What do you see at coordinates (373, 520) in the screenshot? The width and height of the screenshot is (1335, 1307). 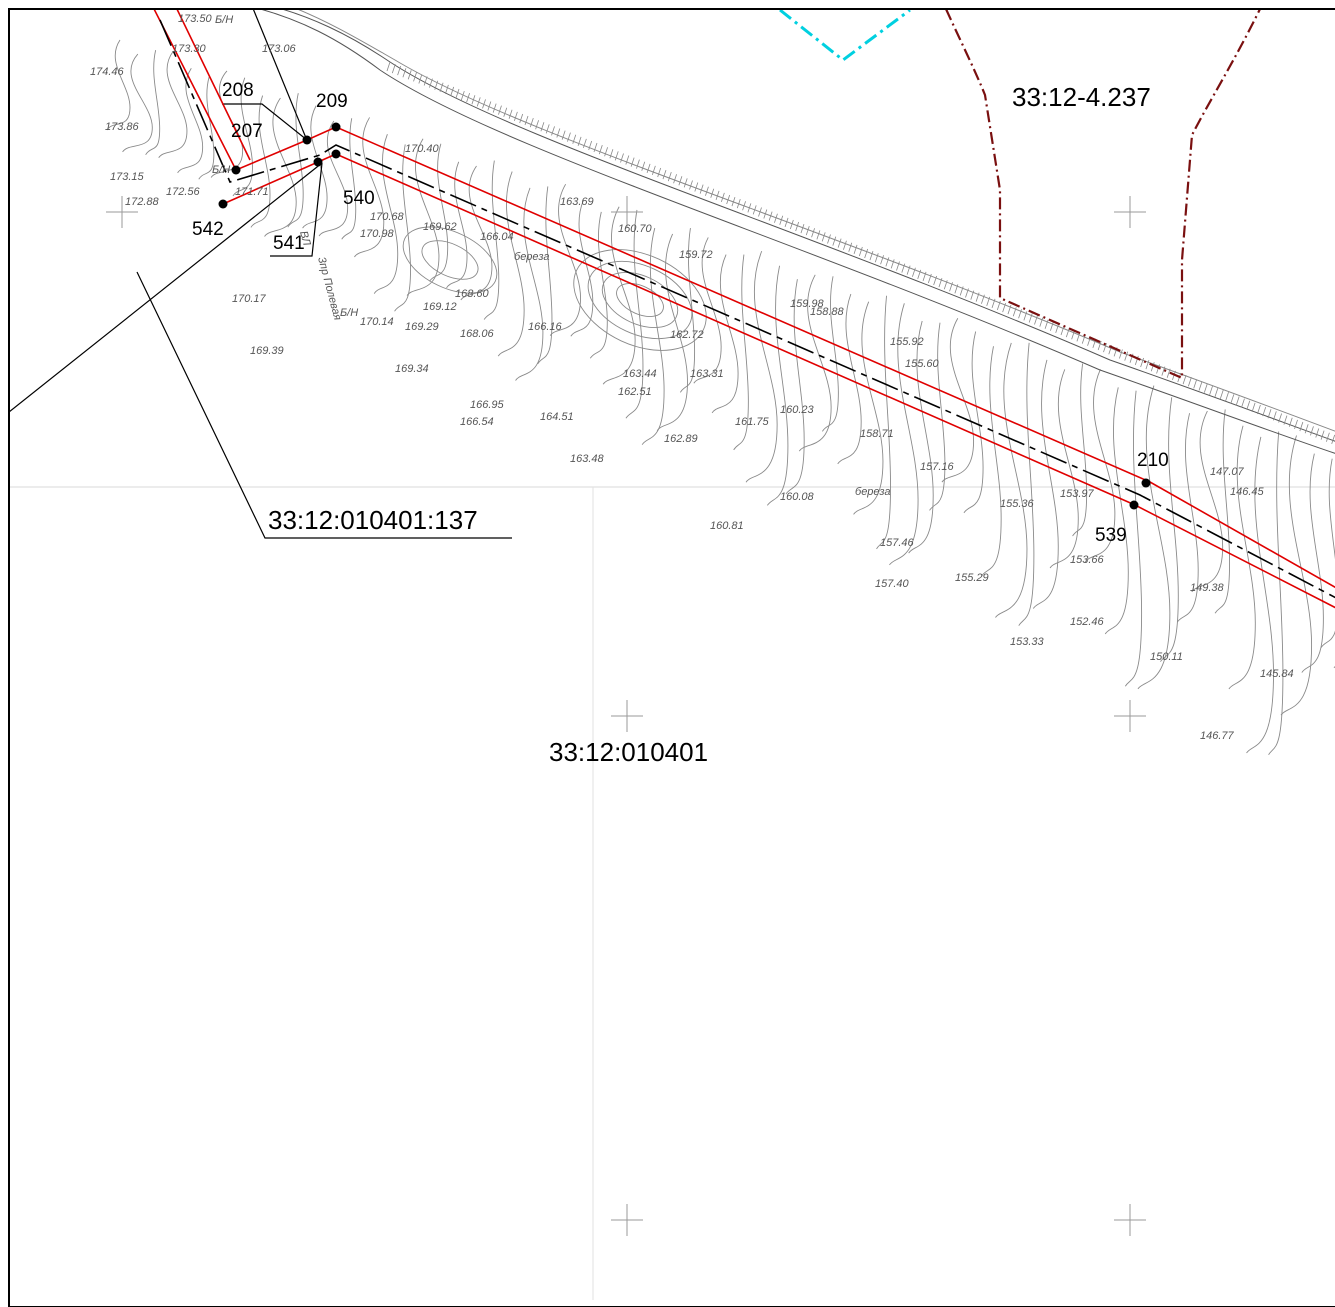 I see `main-parcel-label: 33:12:010401:137` at bounding box center [373, 520].